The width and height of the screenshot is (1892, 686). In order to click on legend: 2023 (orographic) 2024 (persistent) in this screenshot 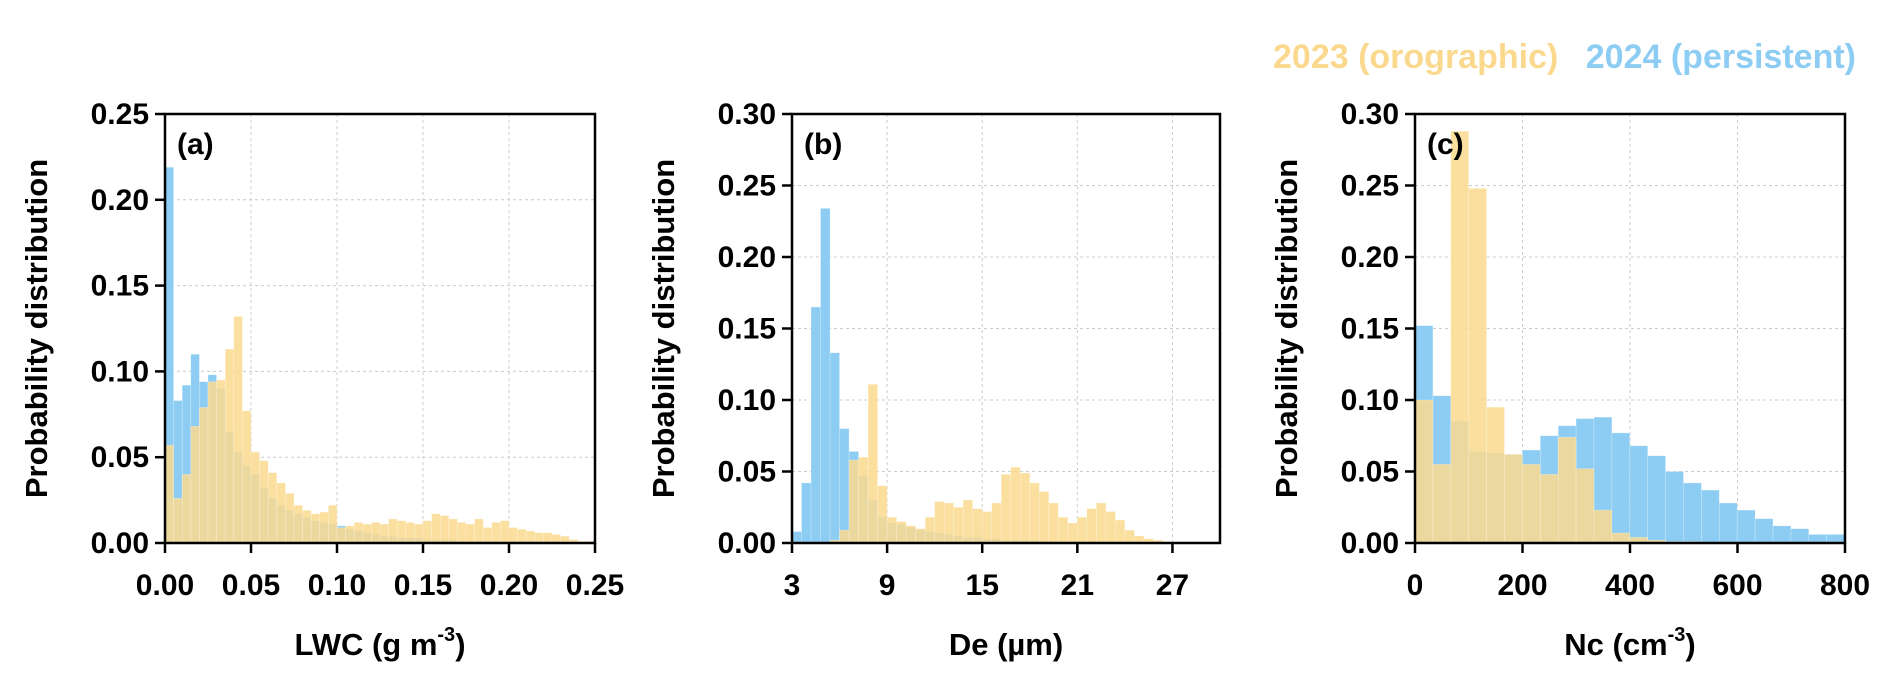, I will do `click(1555, 57)`.